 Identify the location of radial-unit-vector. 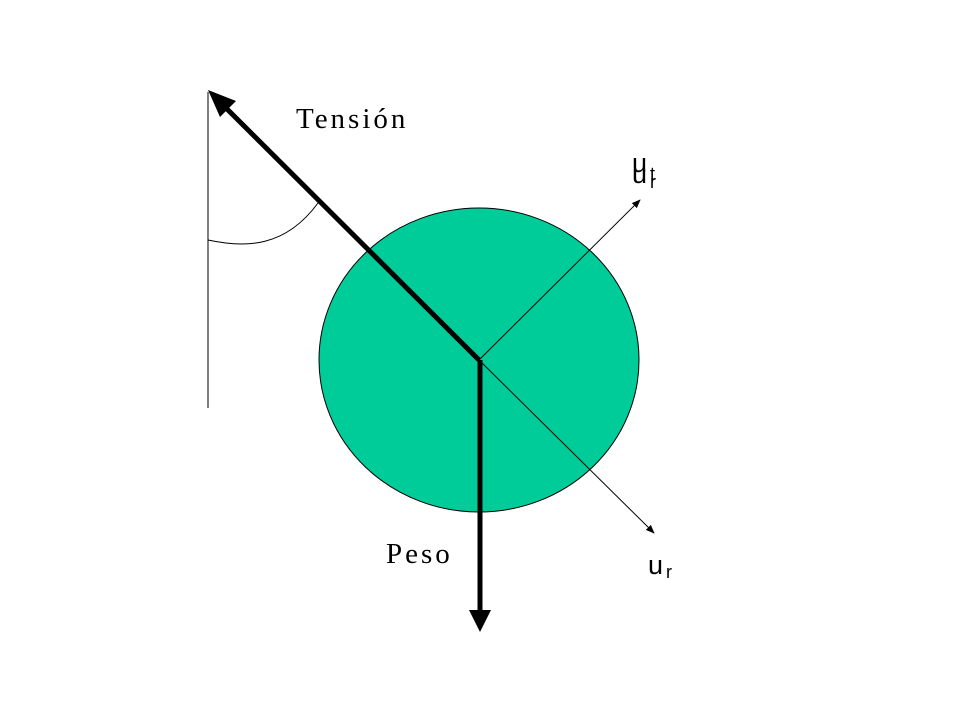
(566, 446).